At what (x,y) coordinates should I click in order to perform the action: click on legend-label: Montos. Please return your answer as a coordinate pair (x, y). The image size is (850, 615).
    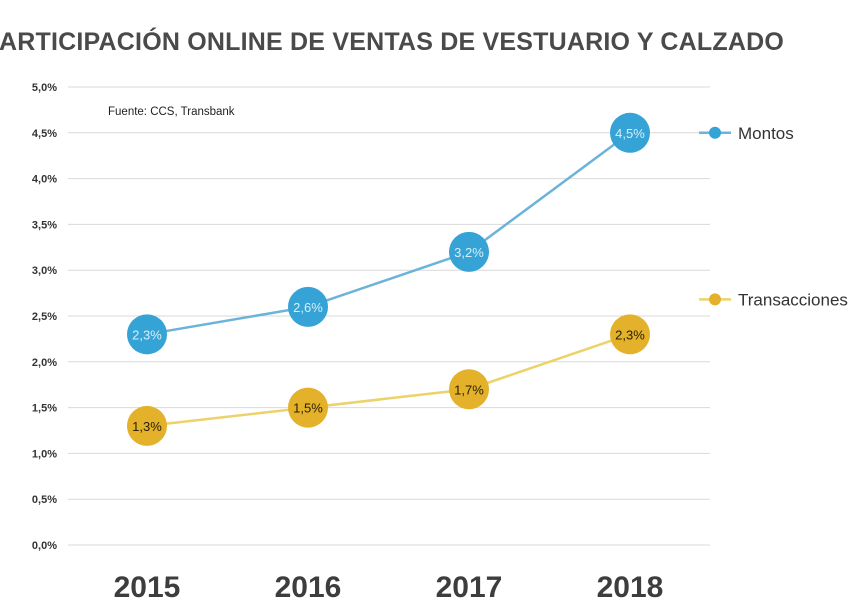
    Looking at the image, I should click on (766, 133).